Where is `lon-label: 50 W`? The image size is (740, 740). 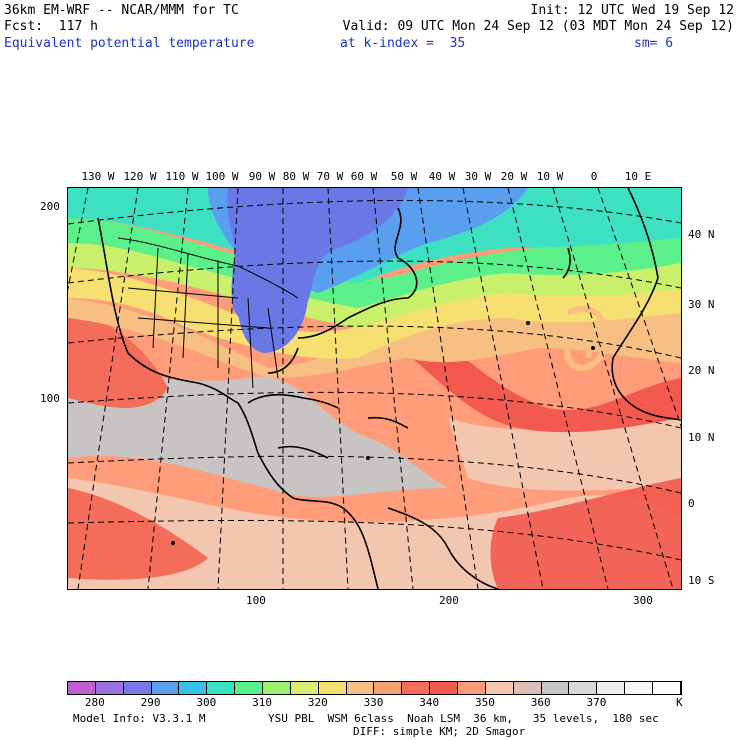
lon-label: 50 W is located at coordinates (404, 176).